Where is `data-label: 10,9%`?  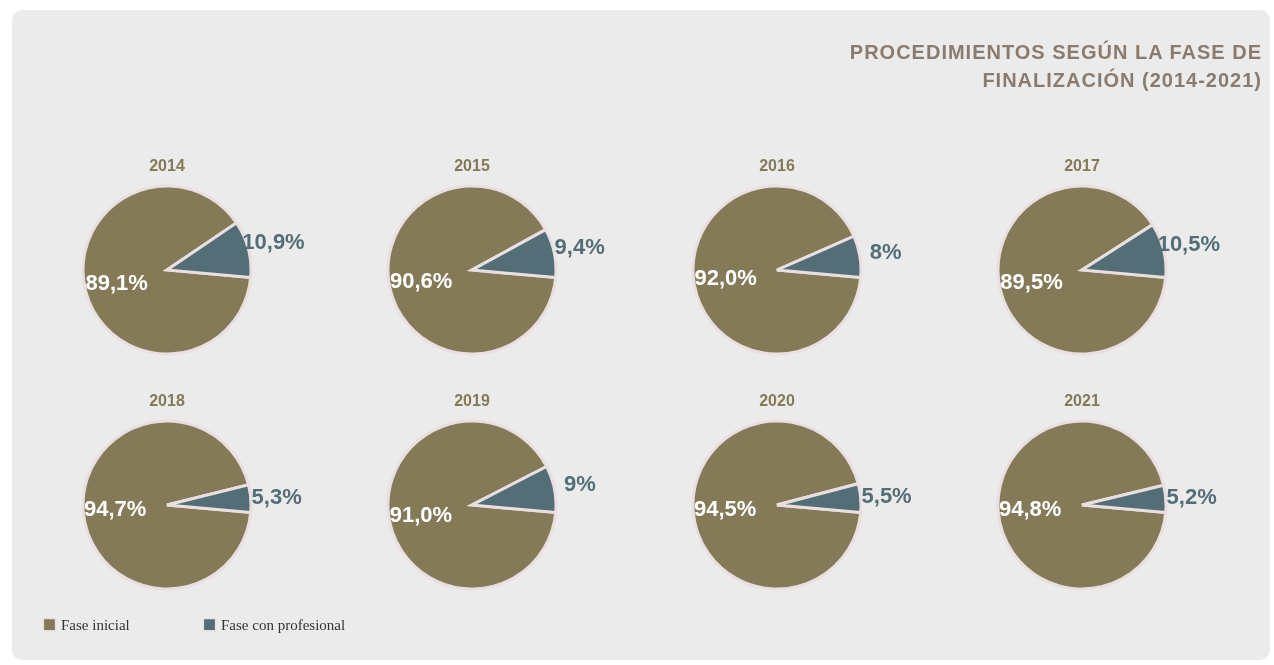
data-label: 10,9% is located at coordinates (273, 242).